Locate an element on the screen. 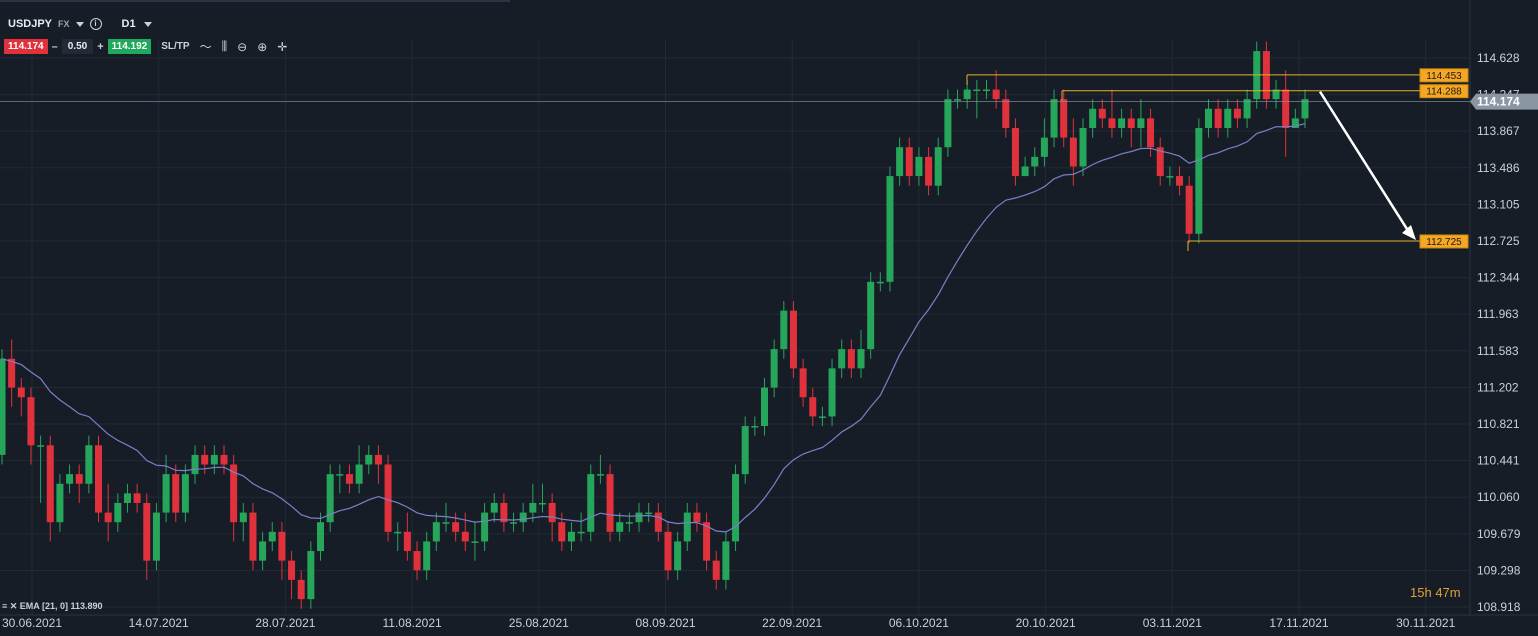 This screenshot has width=1538, height=636. x-tick-label: 06.10.2021 is located at coordinates (919, 623).